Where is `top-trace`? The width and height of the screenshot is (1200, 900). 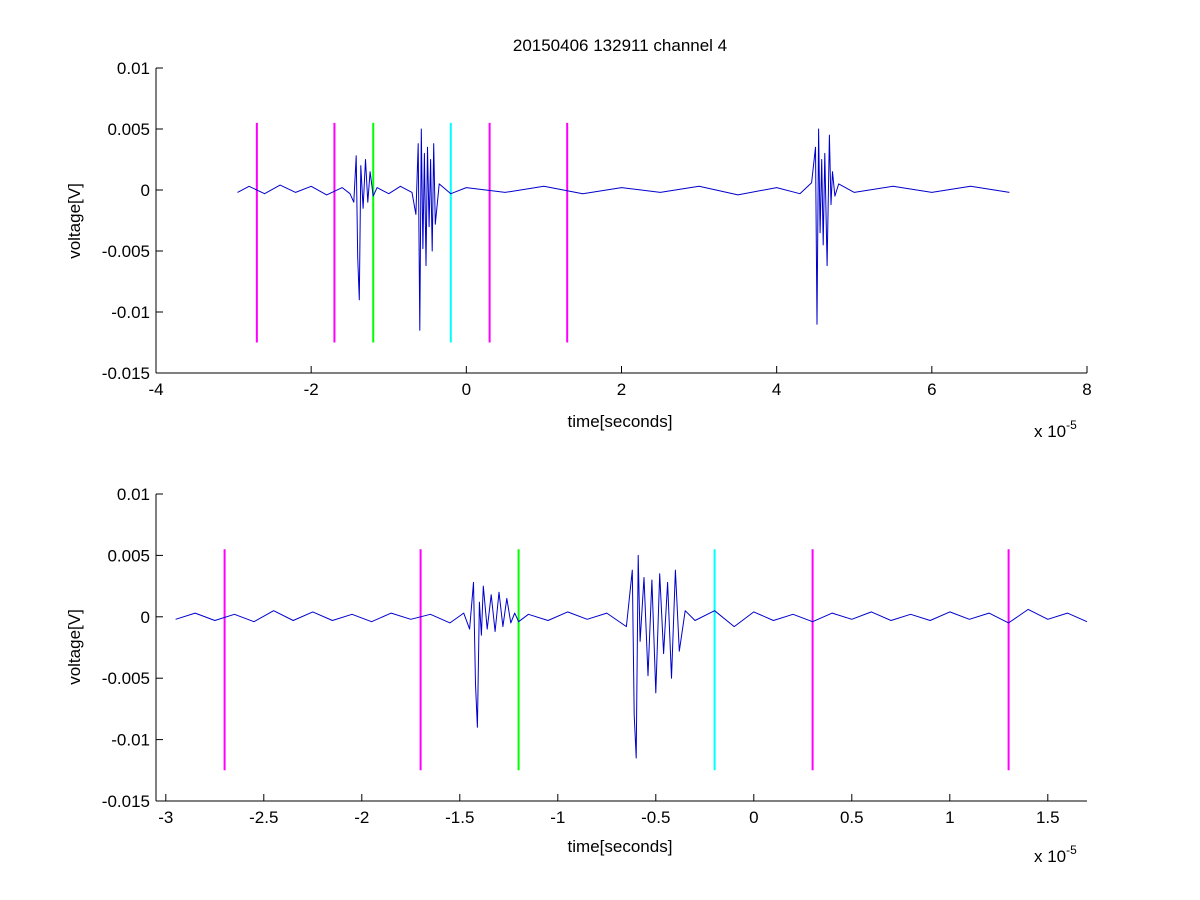 top-trace is located at coordinates (623, 229).